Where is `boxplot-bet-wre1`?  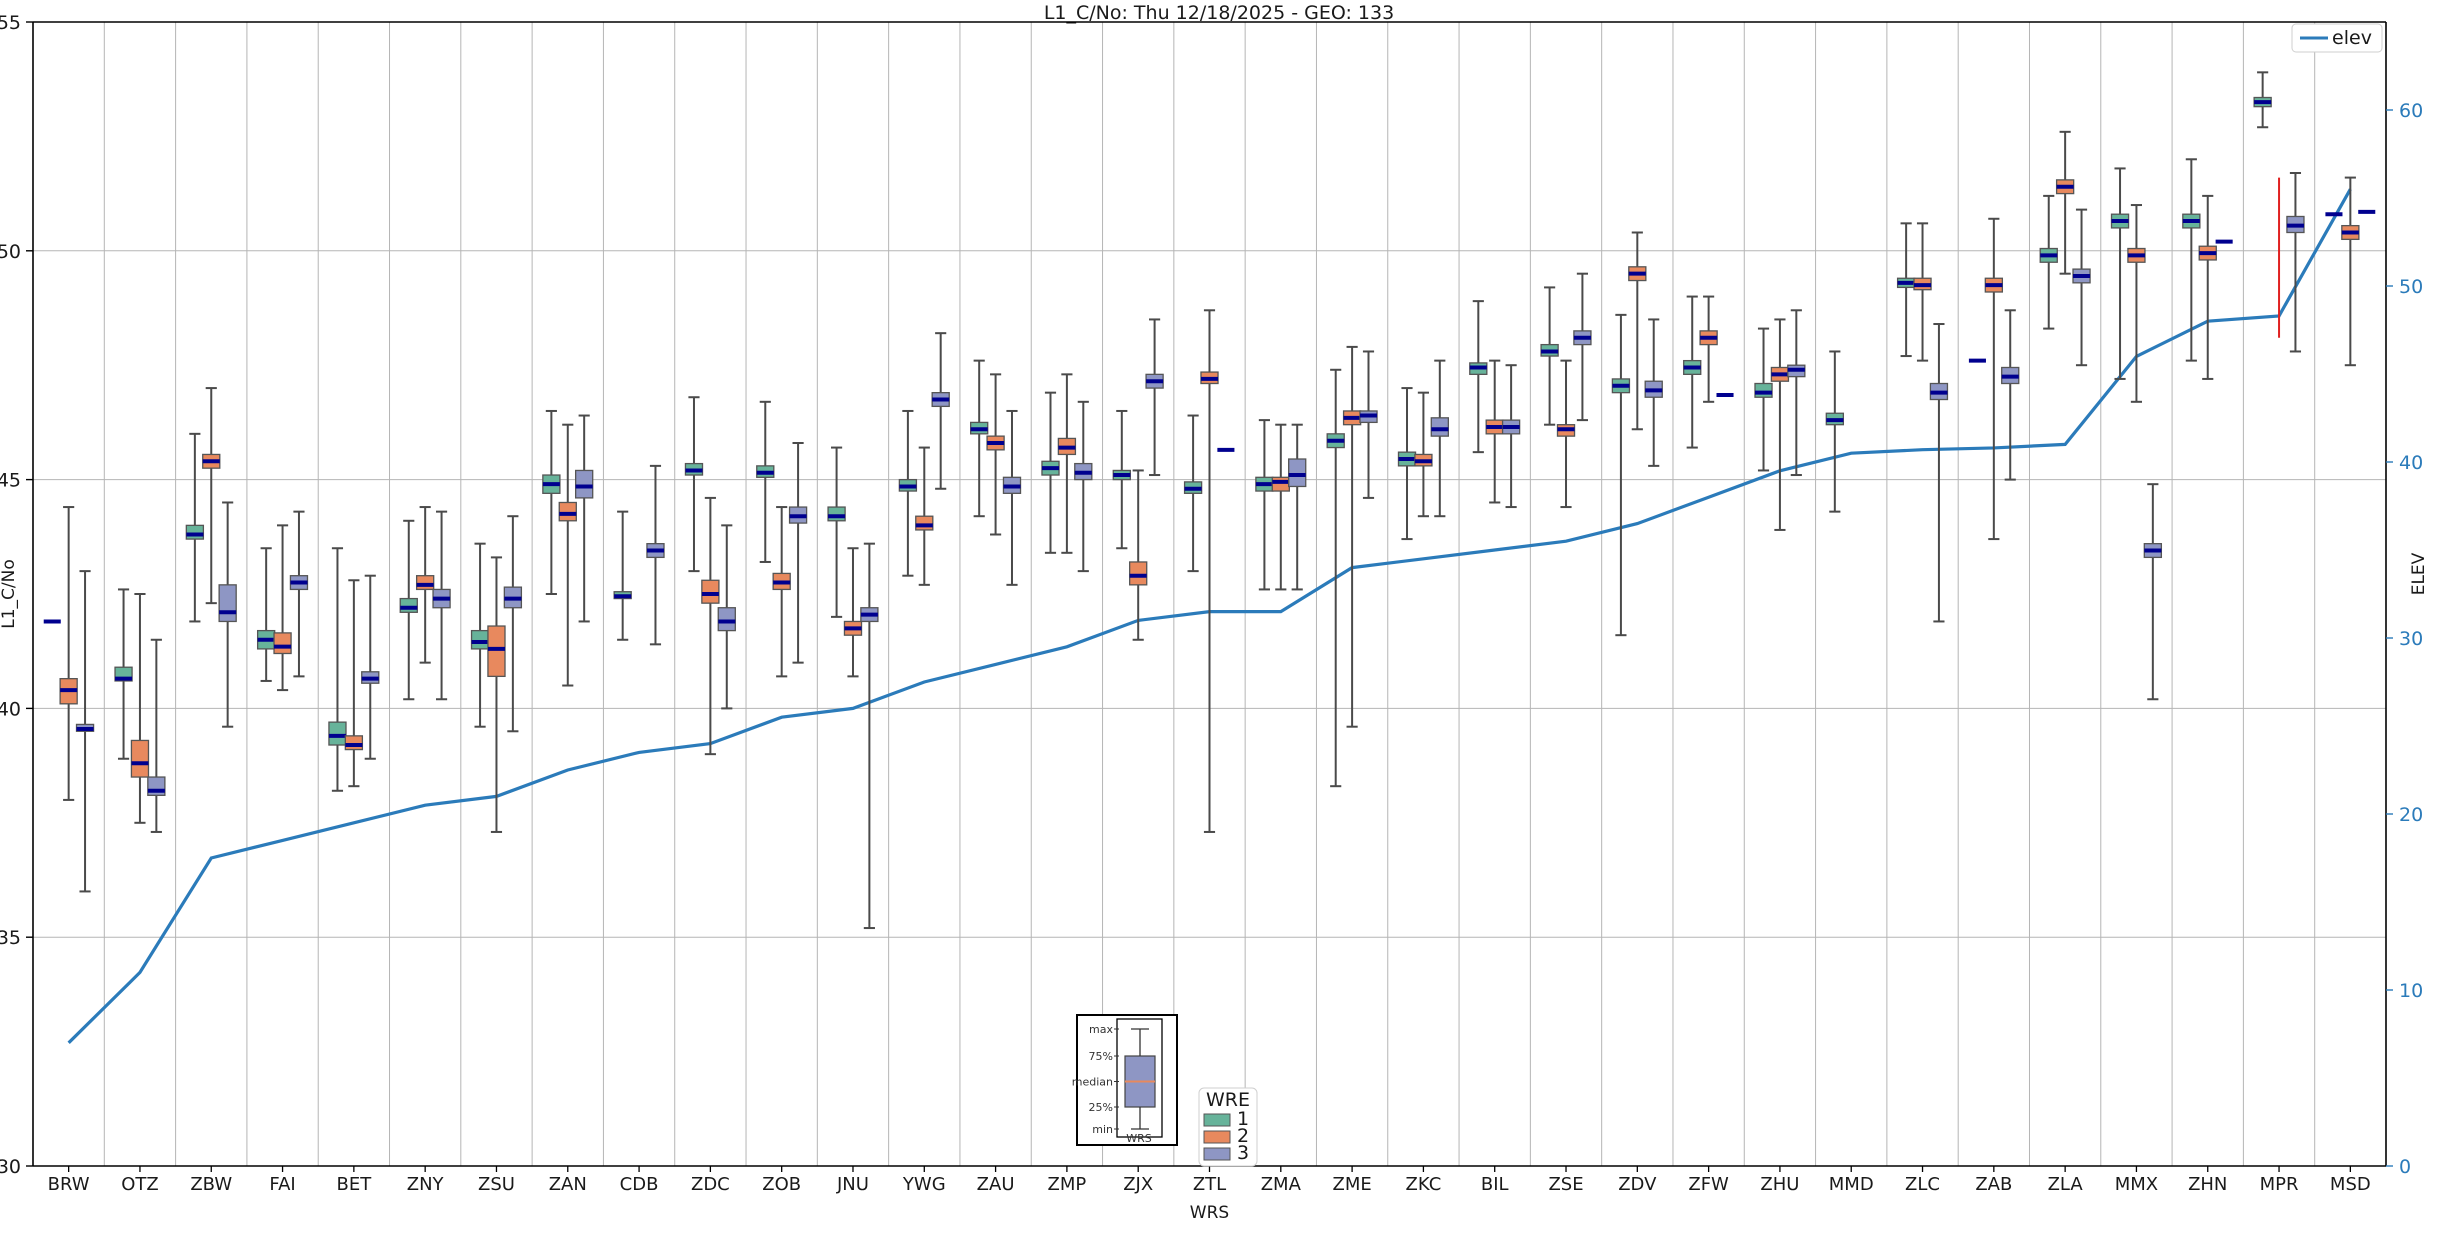
boxplot-bet-wre1 is located at coordinates (337, 669).